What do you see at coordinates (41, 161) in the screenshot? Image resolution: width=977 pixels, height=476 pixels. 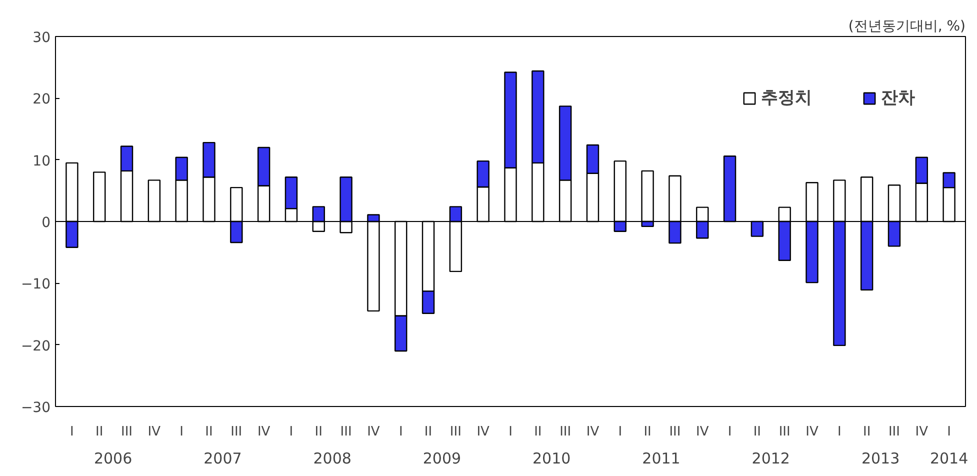 I see `y-tick-label: 10` at bounding box center [41, 161].